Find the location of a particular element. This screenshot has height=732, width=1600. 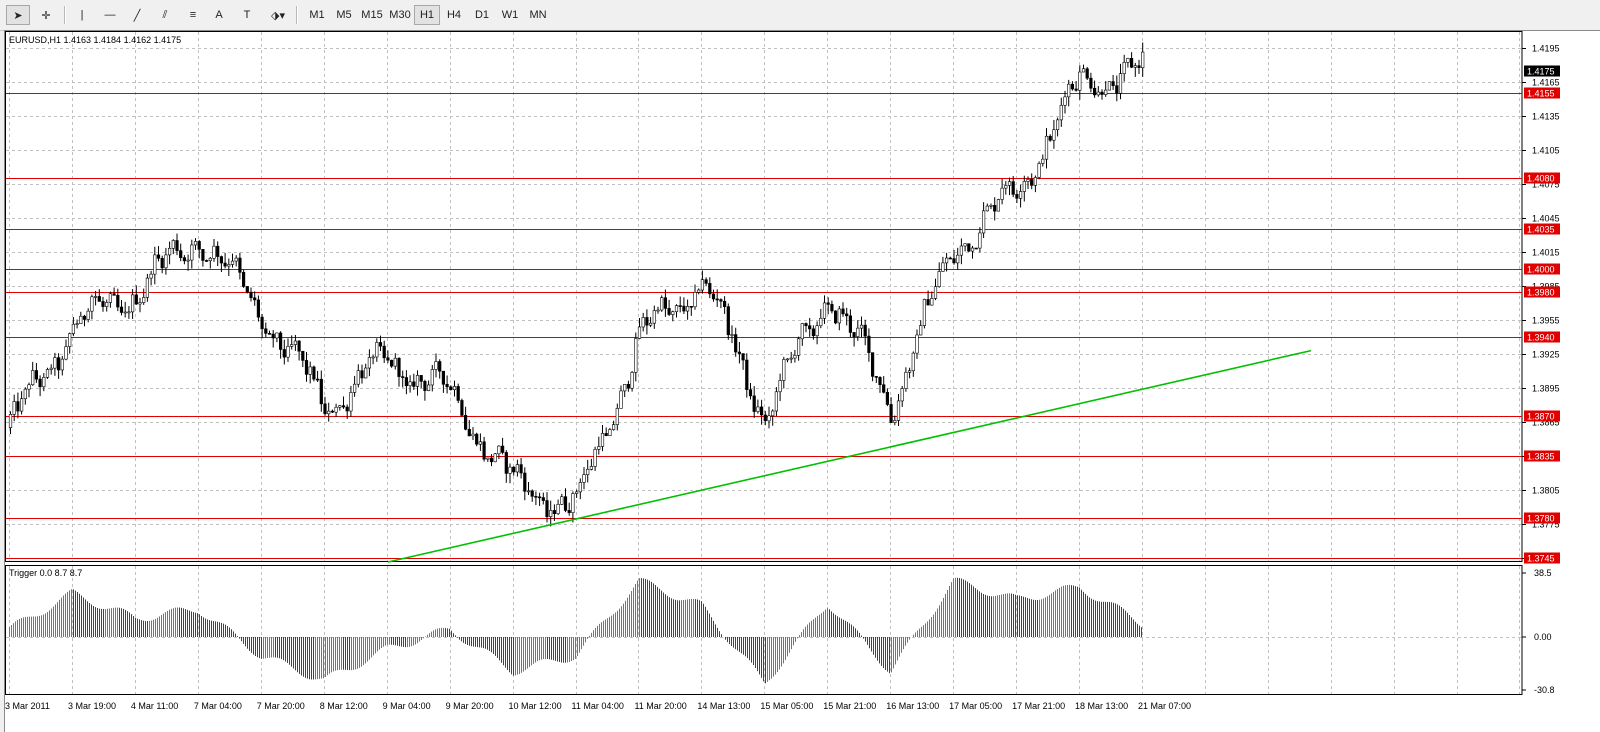

arrows-dropdown-icon: ⬗▾ is located at coordinates (278, 15).